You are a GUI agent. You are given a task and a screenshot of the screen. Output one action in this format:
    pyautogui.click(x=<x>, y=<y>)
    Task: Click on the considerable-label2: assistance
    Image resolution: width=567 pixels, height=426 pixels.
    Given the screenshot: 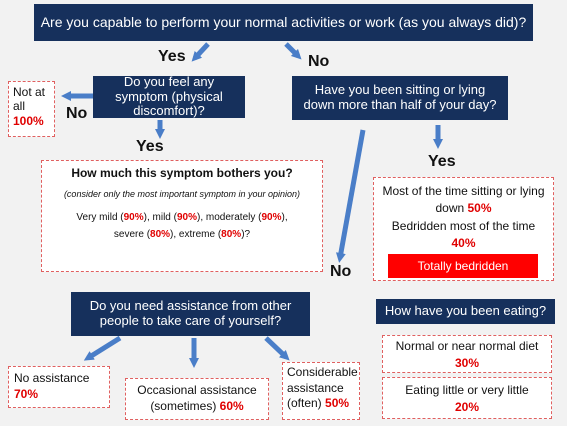 What is the action you would take?
    pyautogui.click(x=315, y=387)
    